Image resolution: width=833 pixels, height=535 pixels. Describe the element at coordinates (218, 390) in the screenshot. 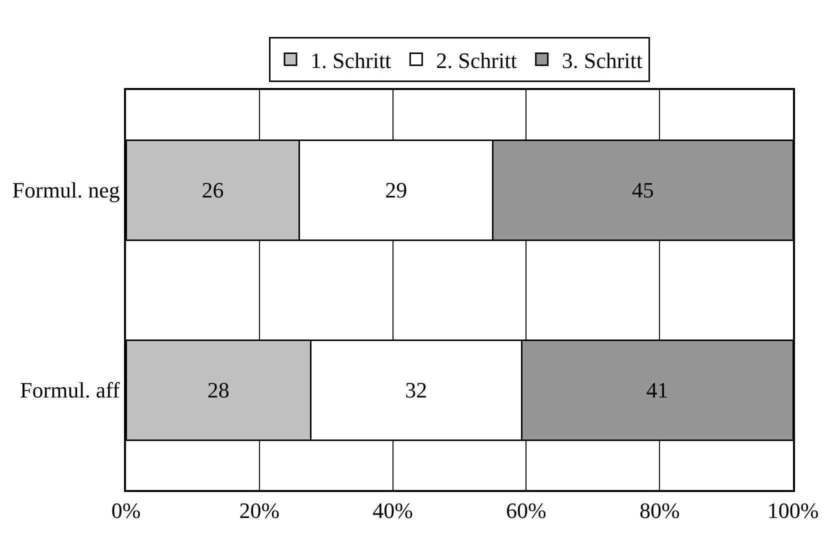

I see `data-label: 28` at that location.